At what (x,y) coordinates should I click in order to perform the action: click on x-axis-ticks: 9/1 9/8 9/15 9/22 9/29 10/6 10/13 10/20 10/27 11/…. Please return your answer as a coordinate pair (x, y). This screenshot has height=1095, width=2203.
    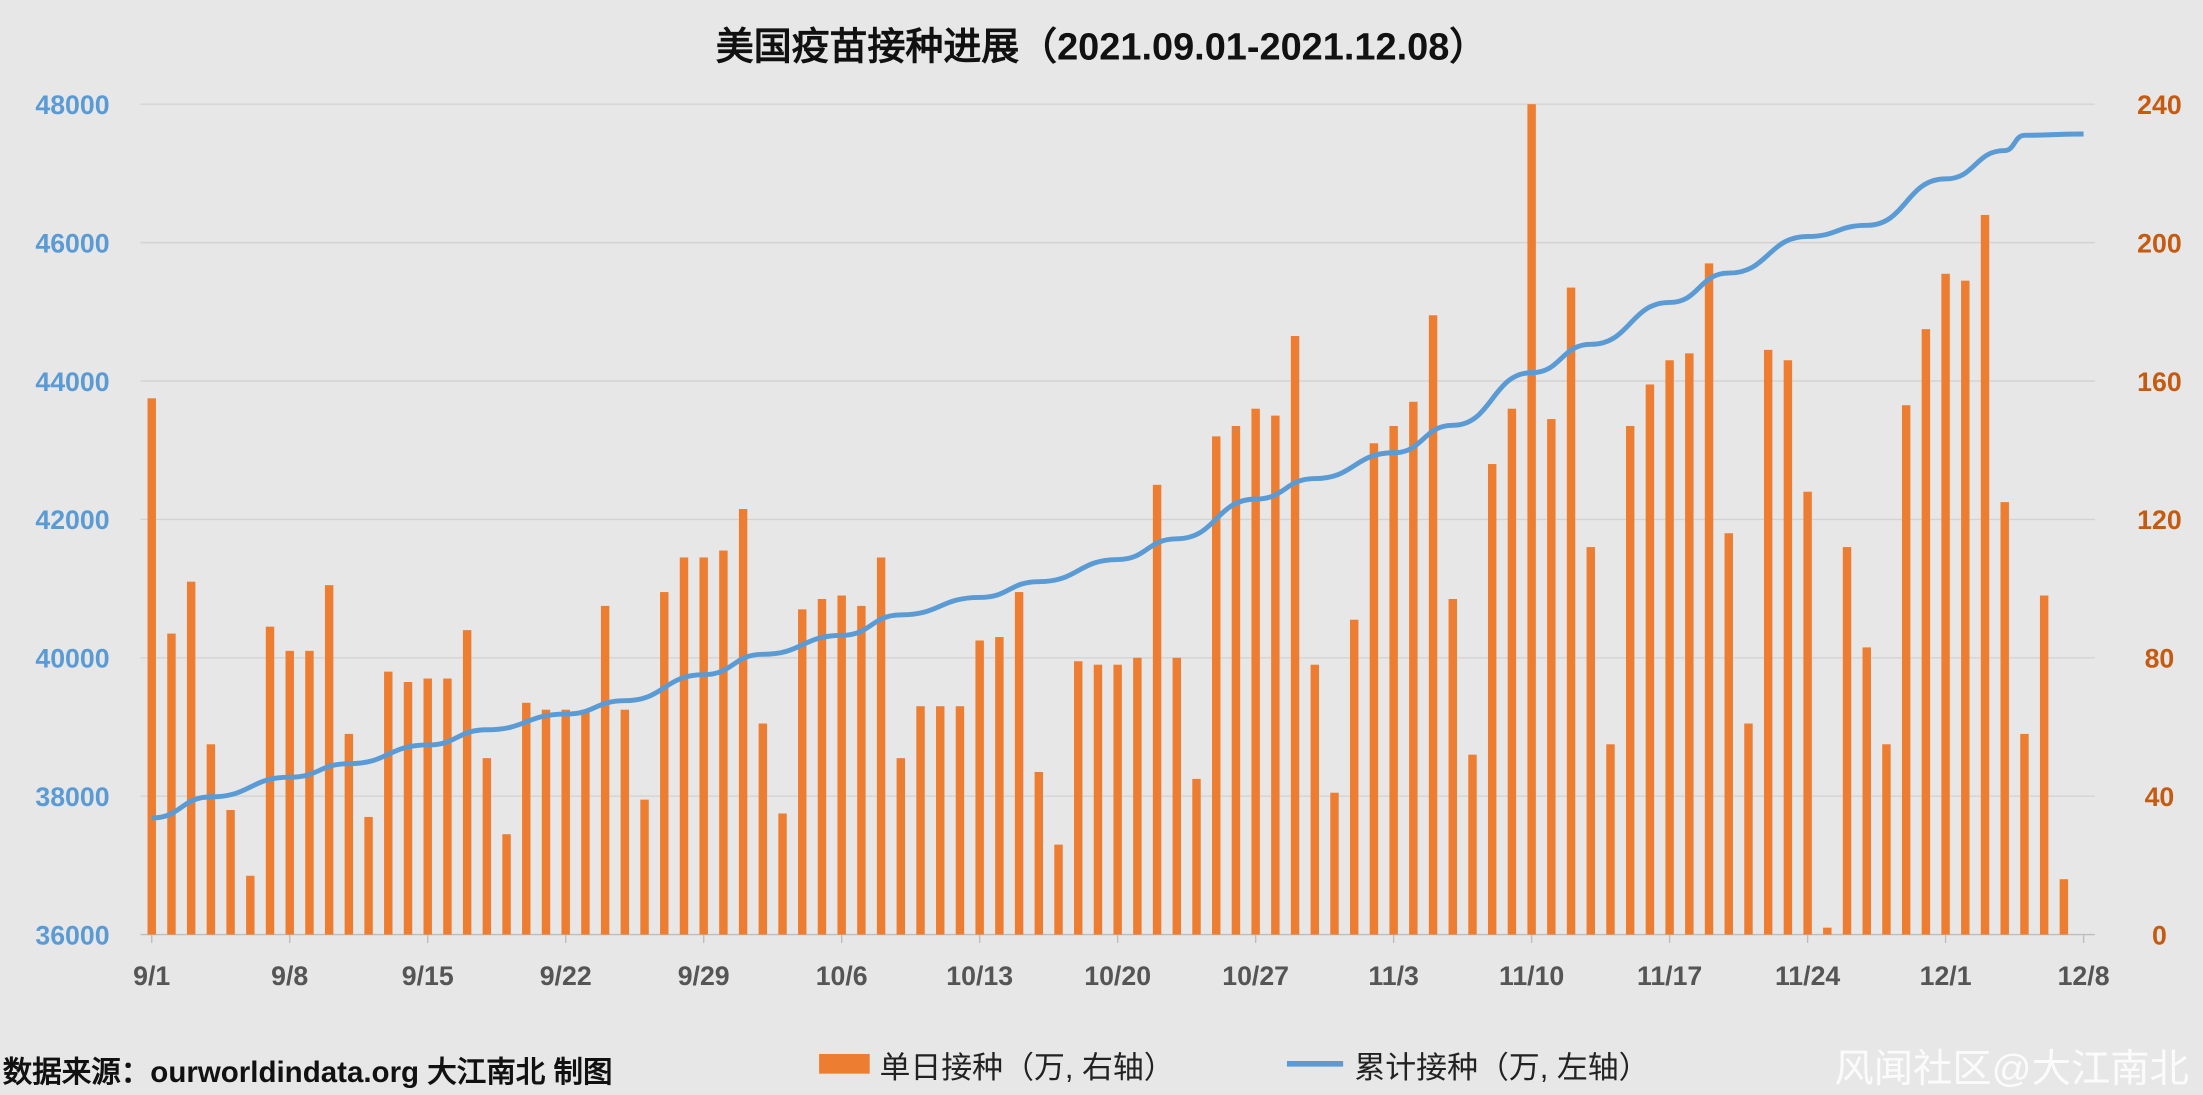
    Looking at the image, I should click on (1121, 976).